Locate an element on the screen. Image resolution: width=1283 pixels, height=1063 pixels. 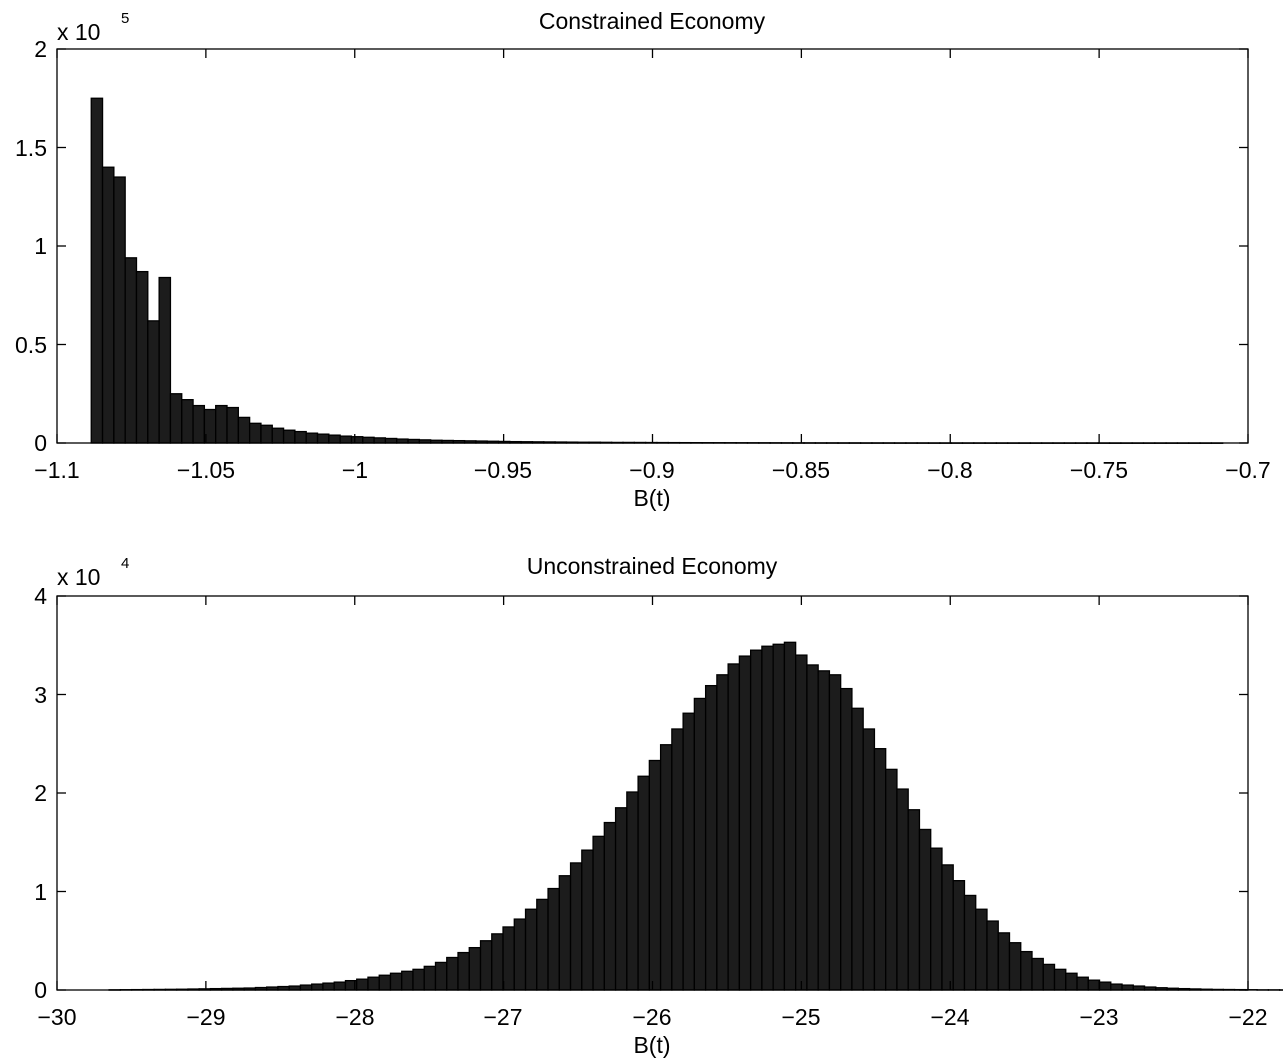
x-tick-label: −26 is located at coordinates (651, 1017).